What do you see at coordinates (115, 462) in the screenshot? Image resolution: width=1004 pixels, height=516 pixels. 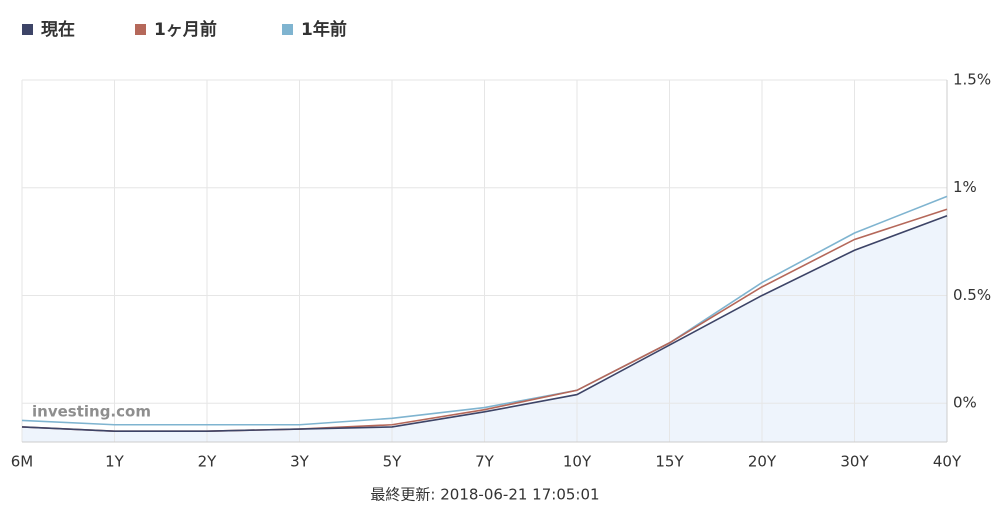 I see `x-tick-label: 1Y` at bounding box center [115, 462].